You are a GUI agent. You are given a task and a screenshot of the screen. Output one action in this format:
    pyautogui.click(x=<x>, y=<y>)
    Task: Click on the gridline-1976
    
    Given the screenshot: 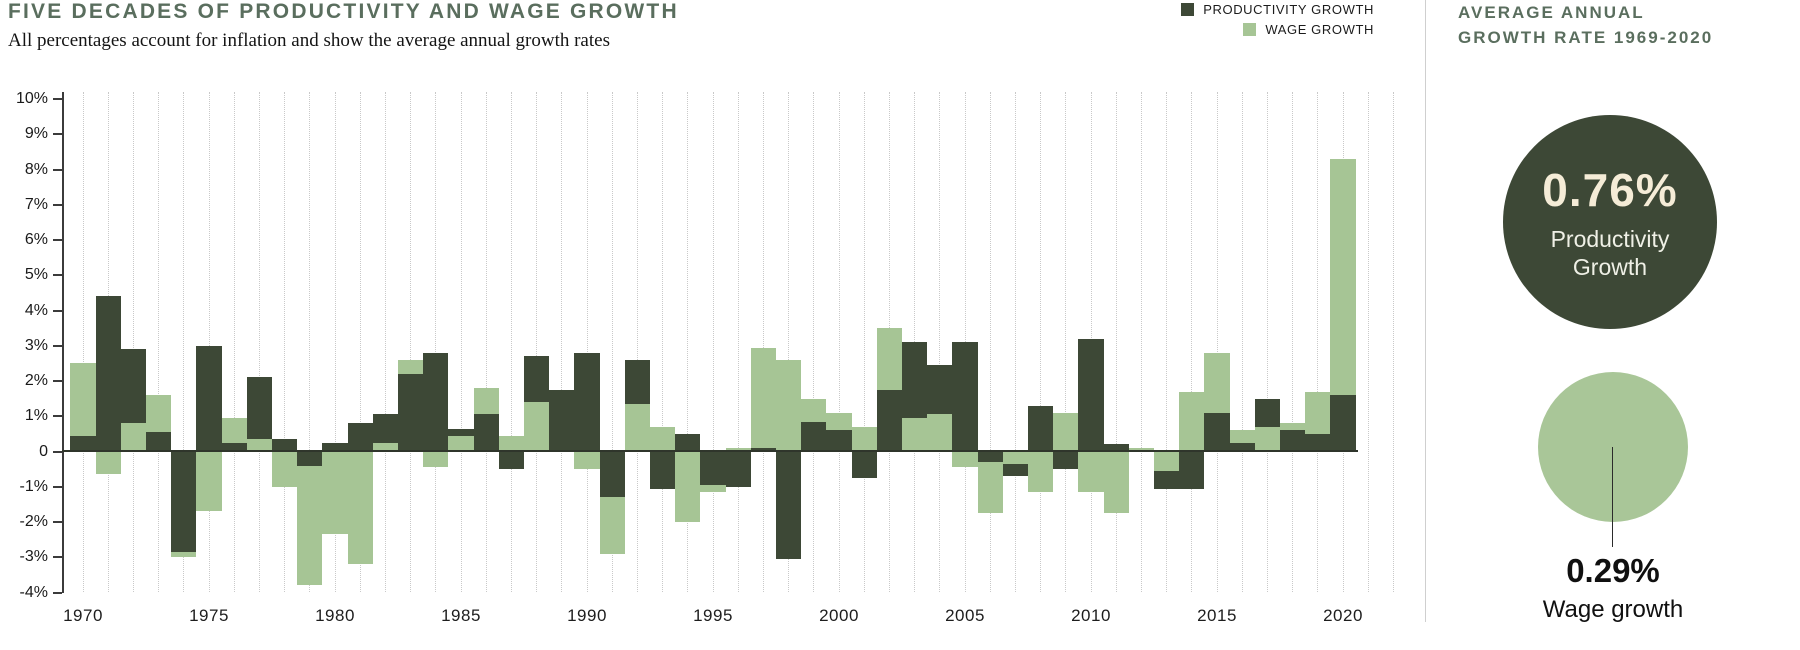 What is the action you would take?
    pyautogui.click(x=234, y=342)
    